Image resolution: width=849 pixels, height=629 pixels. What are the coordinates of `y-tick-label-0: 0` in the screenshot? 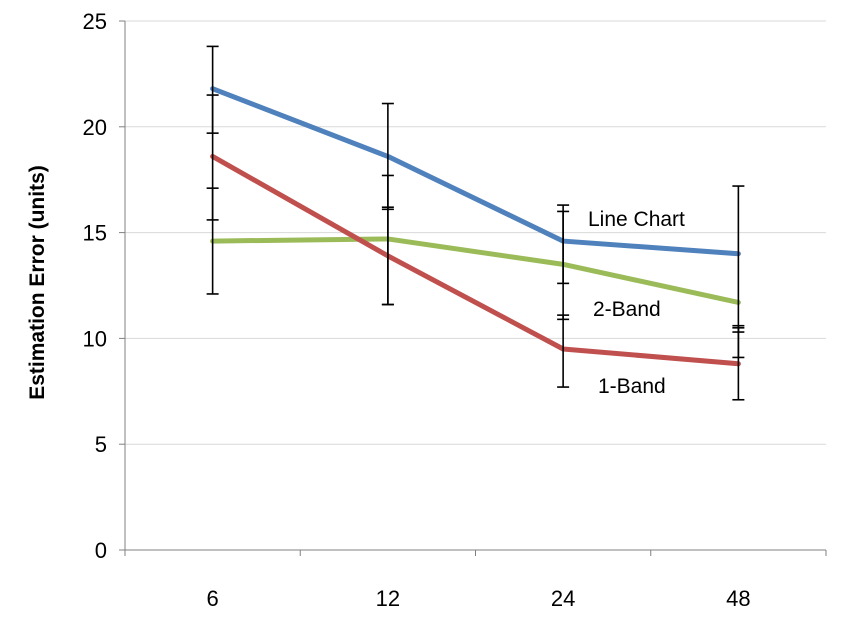 It's located at (101, 550).